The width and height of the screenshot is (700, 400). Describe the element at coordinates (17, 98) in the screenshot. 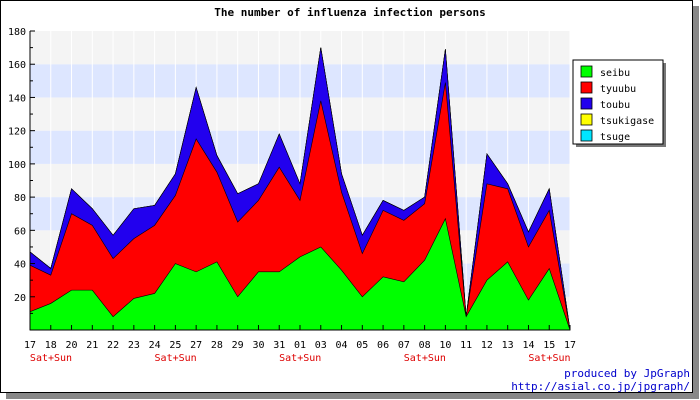

I see `y-tick-label: 140` at that location.